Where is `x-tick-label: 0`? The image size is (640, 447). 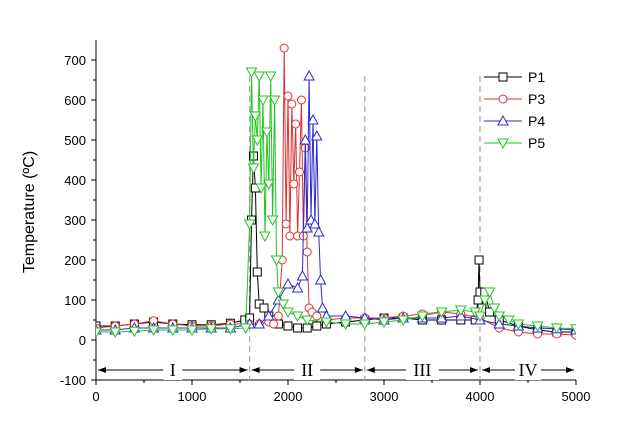
x-tick-label: 0 is located at coordinates (95, 396).